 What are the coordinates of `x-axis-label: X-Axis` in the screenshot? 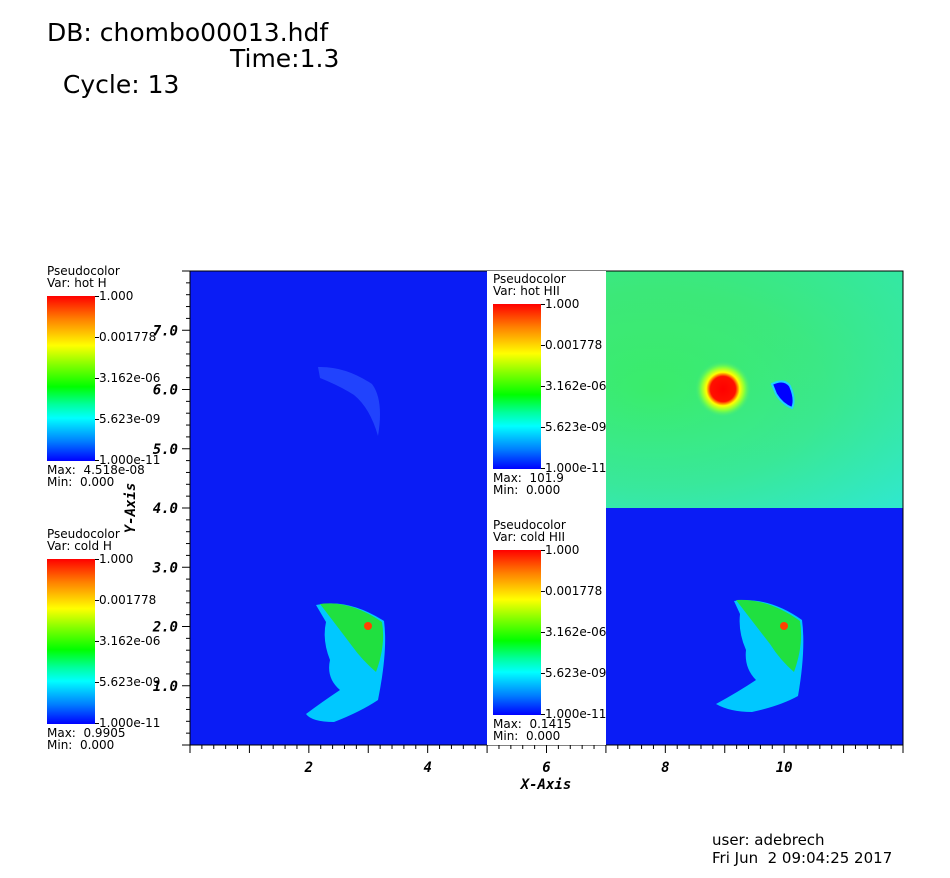 It's located at (546, 785).